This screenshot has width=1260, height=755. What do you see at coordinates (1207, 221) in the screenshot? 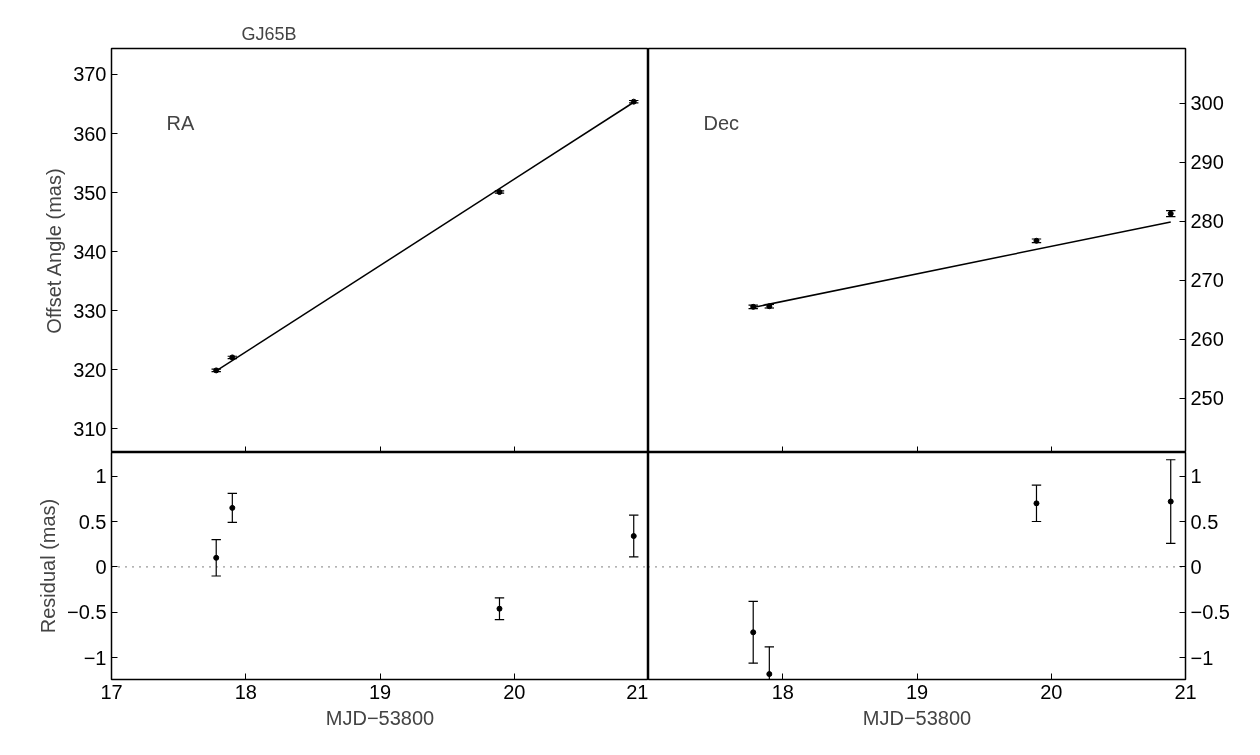
I see `y2-tick-label: 280` at bounding box center [1207, 221].